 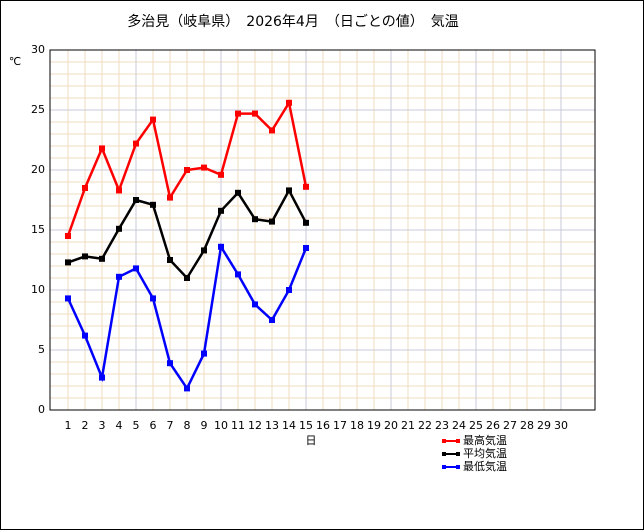 What do you see at coordinates (391, 425) in the screenshot?
I see `x-tick-label: 20` at bounding box center [391, 425].